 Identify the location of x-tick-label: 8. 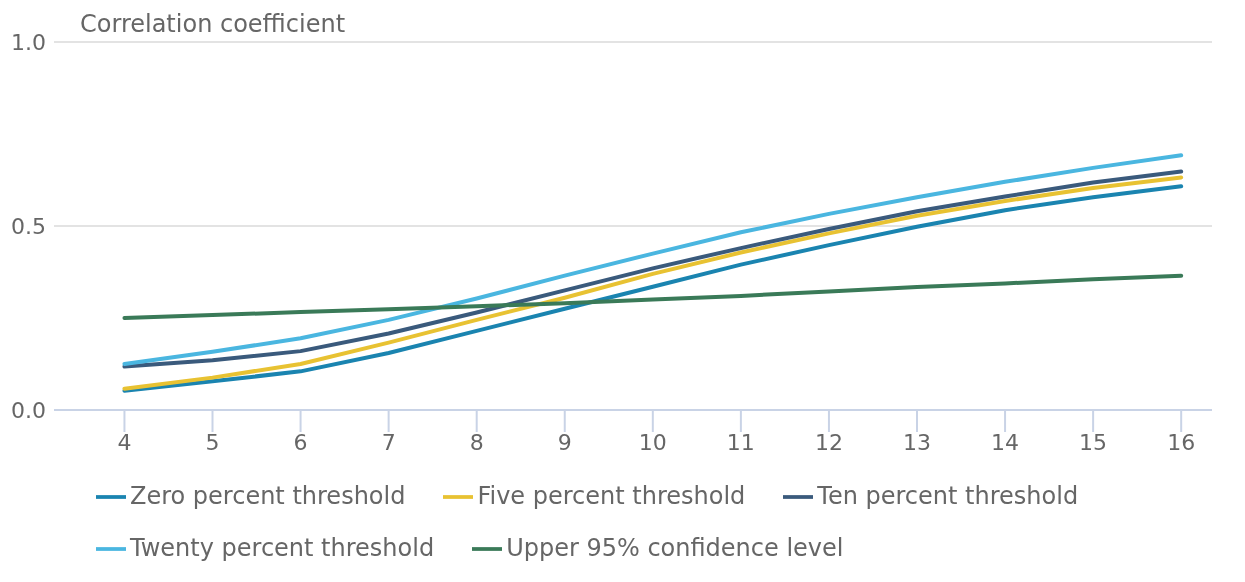
(476, 442).